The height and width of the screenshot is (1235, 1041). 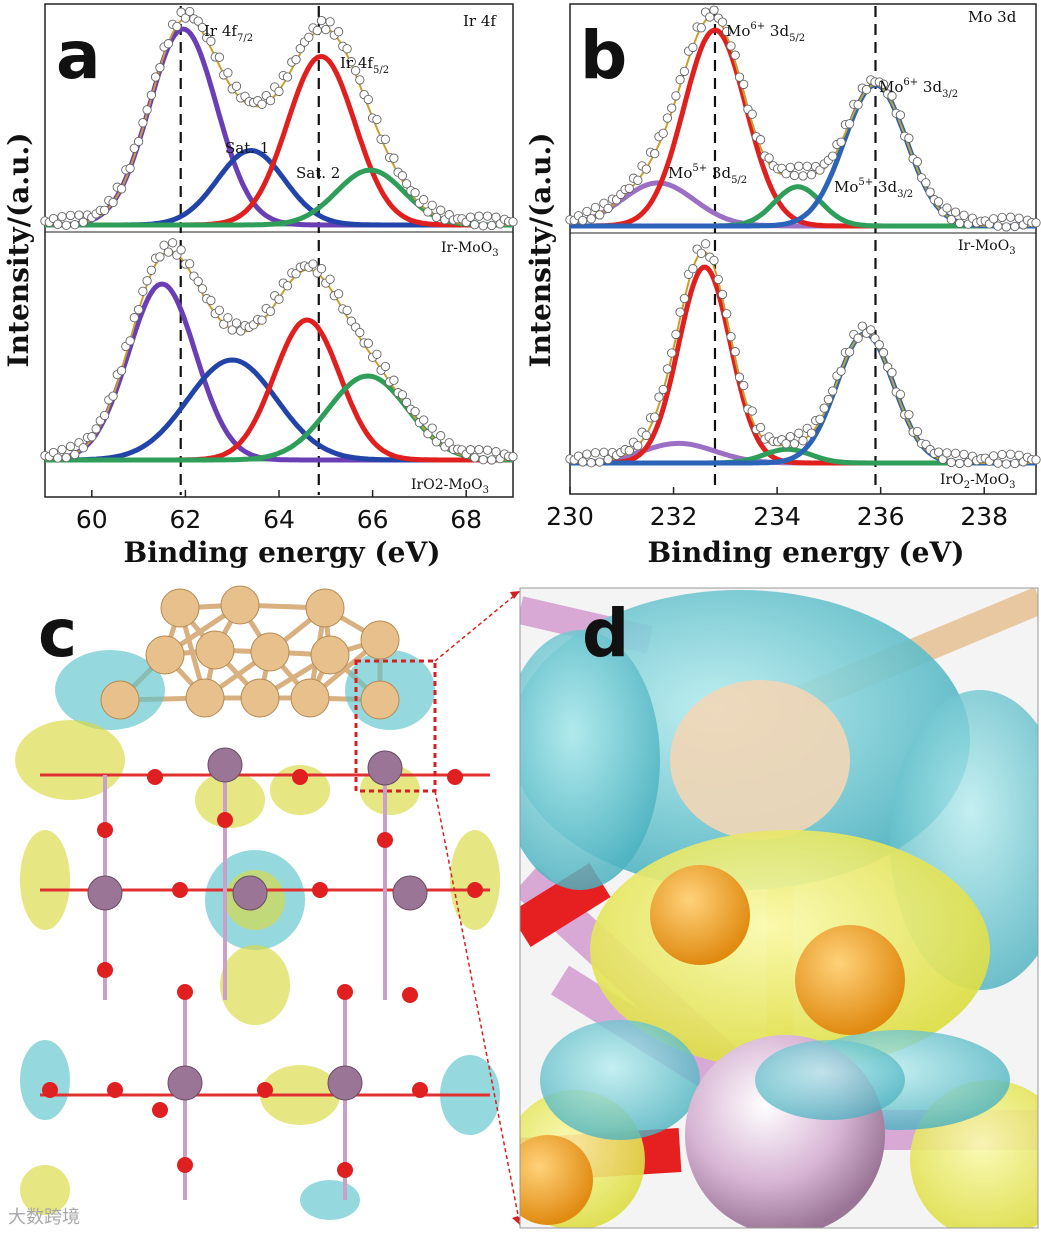 What do you see at coordinates (540, 250) in the screenshot?
I see `panel-b-y-axis-title: Intensity/(a.u.)` at bounding box center [540, 250].